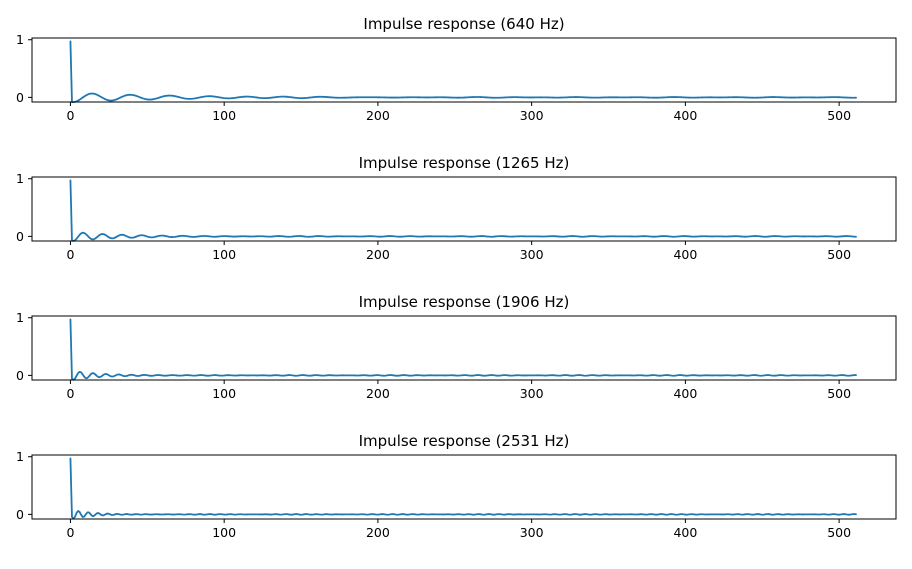  What do you see at coordinates (463, 24) in the screenshot?
I see `subplot-title: Impulse response (640 Hz)` at bounding box center [463, 24].